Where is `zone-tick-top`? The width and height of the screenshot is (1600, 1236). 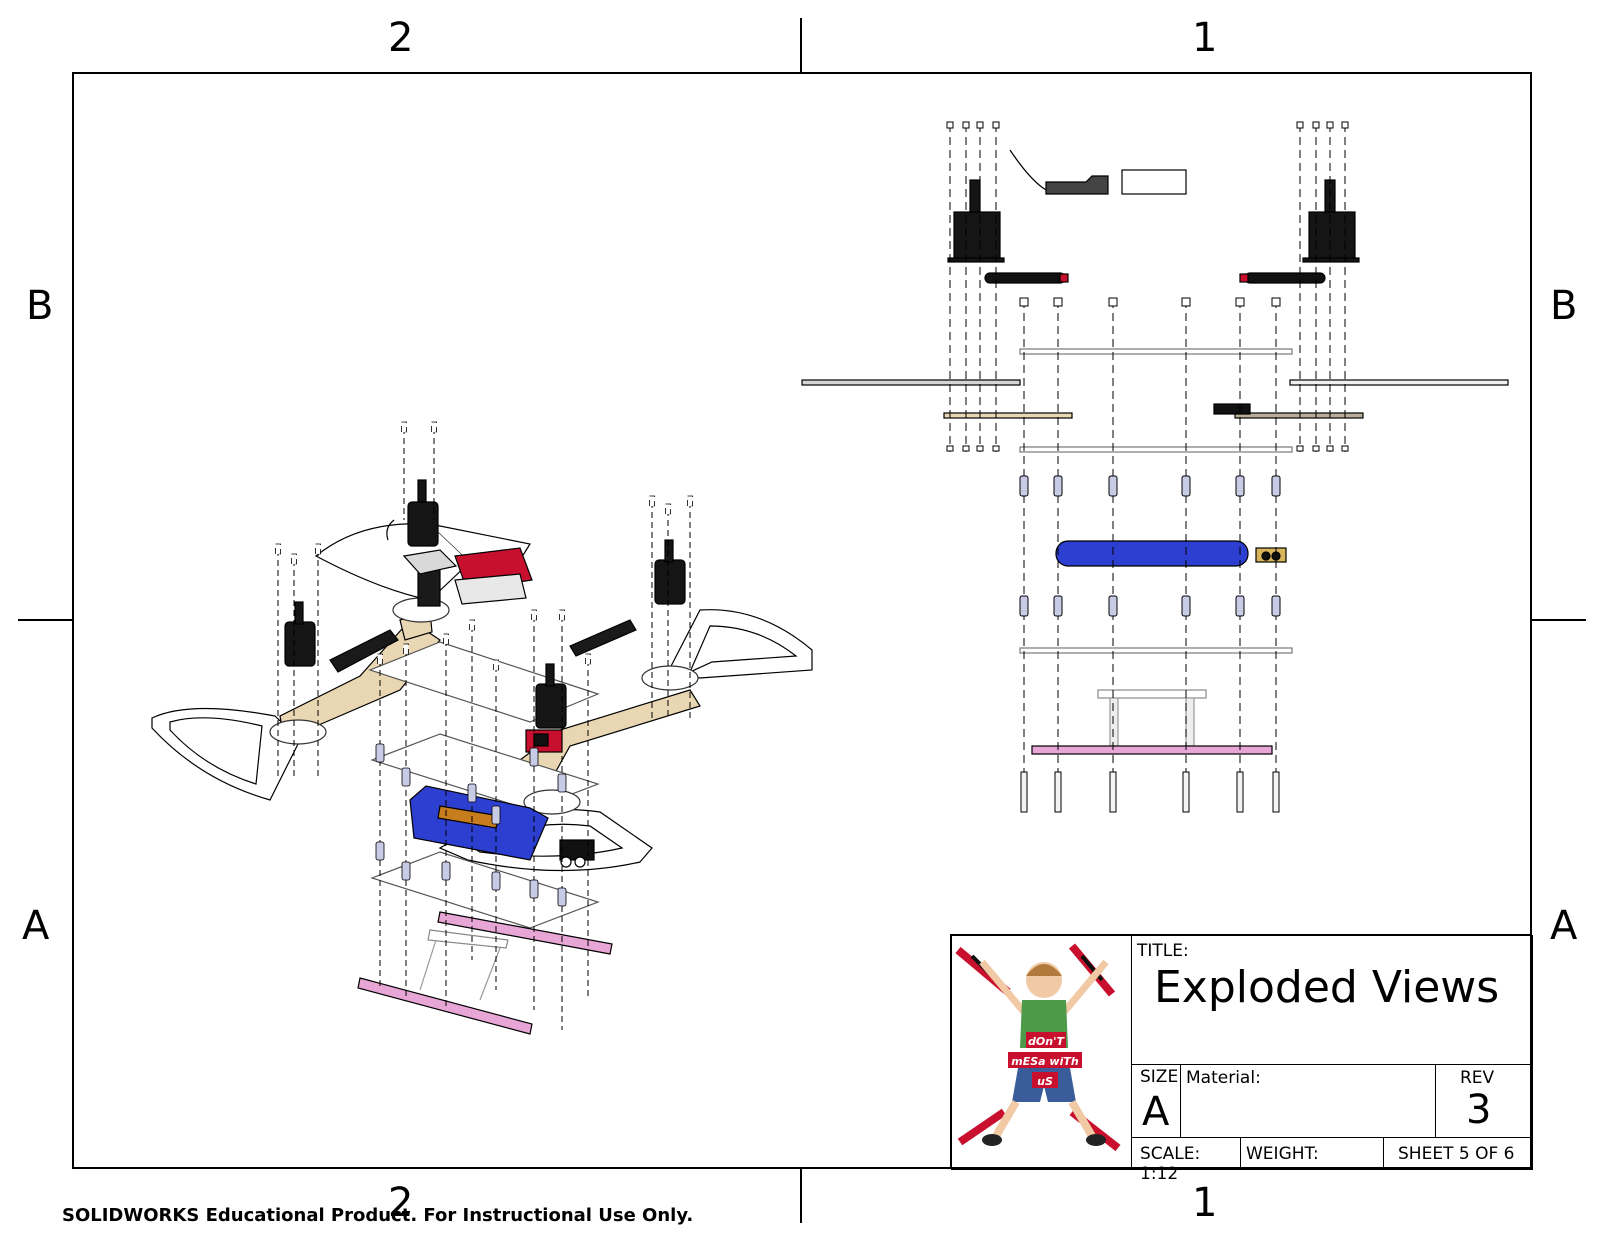 zone-tick-top is located at coordinates (801, 45).